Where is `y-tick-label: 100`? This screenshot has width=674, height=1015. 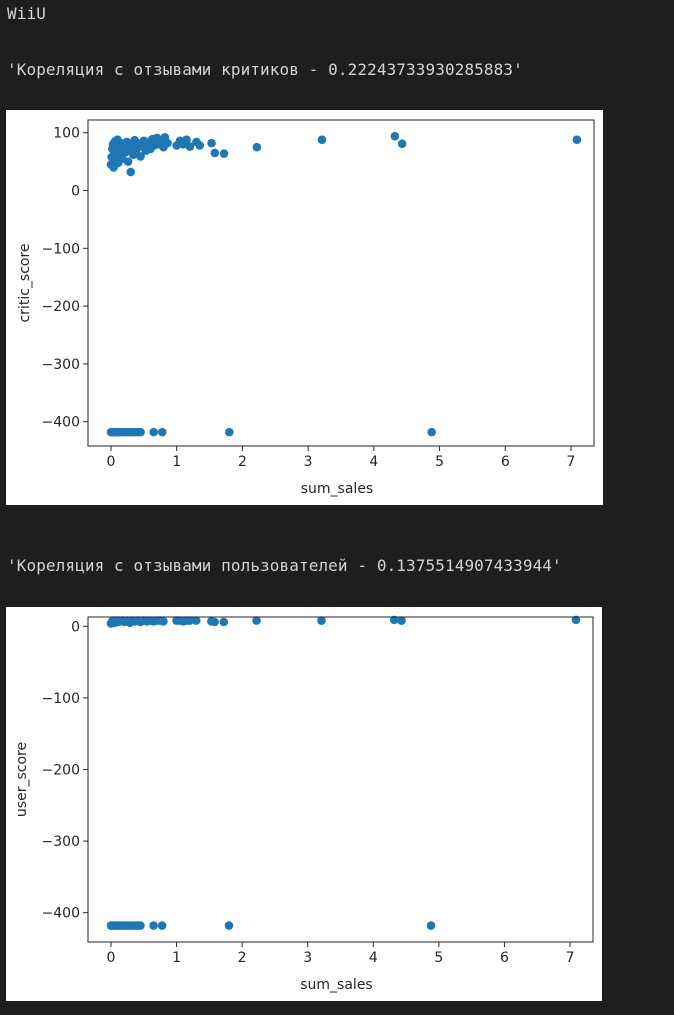 y-tick-label: 100 is located at coordinates (66, 134).